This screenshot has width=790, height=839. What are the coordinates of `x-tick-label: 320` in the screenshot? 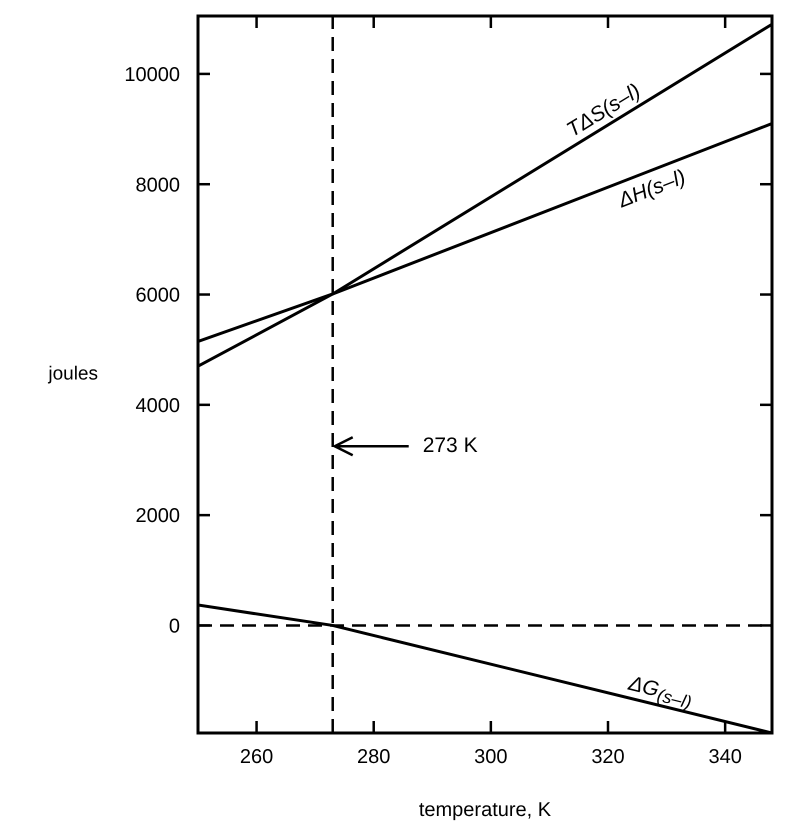 It's located at (608, 757).